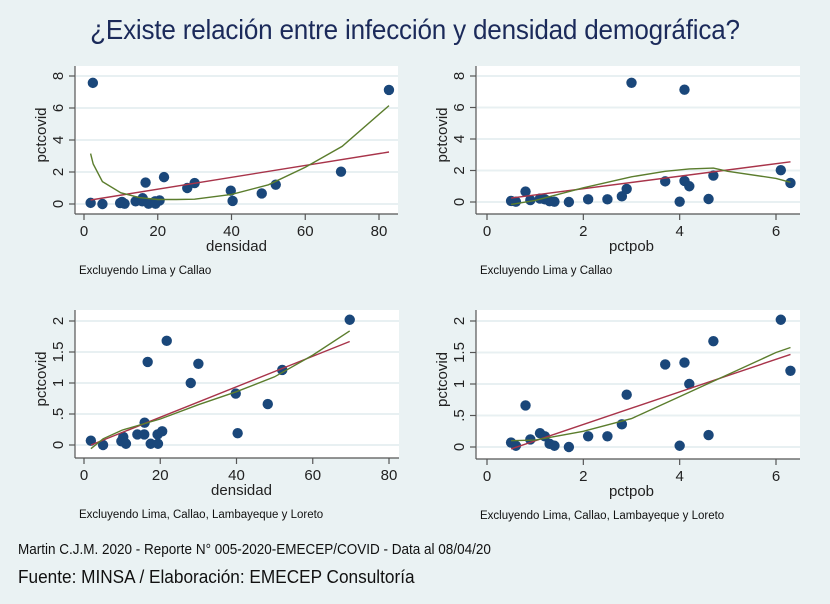 The image size is (830, 604). What do you see at coordinates (459, 139) in the screenshot?
I see `y-tick-label: 4` at bounding box center [459, 139].